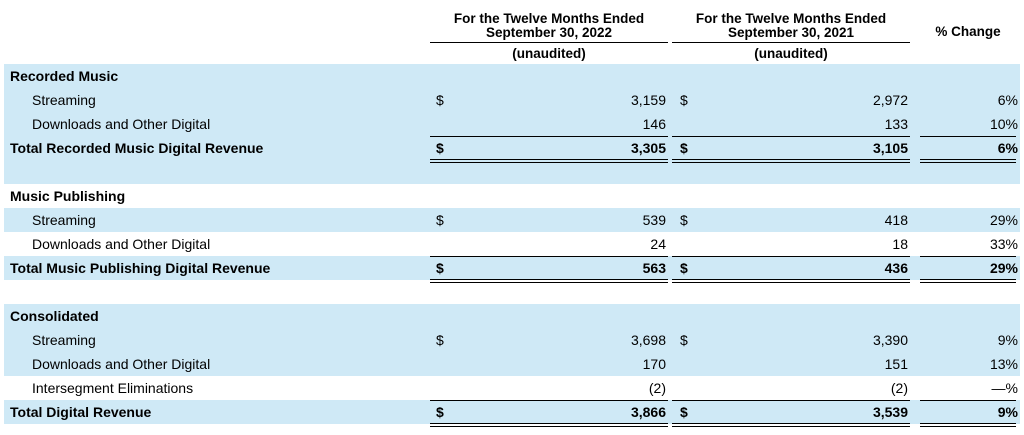 The height and width of the screenshot is (435, 1024). I want to click on header-2021-rule, so click(791, 42).